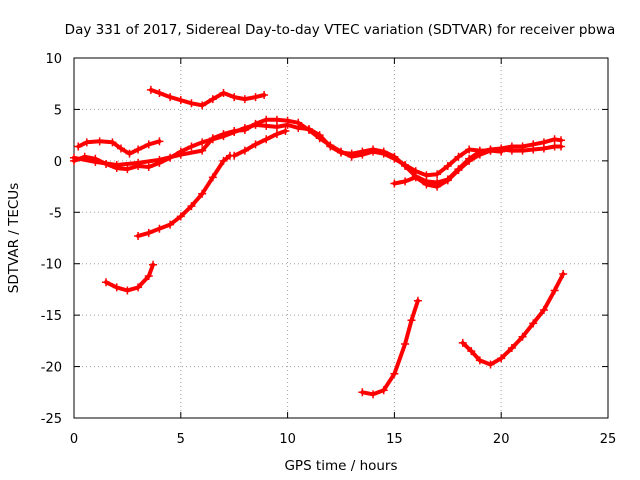 The height and width of the screenshot is (480, 640). What do you see at coordinates (501, 439) in the screenshot?
I see `x-tick-label: 20` at bounding box center [501, 439].